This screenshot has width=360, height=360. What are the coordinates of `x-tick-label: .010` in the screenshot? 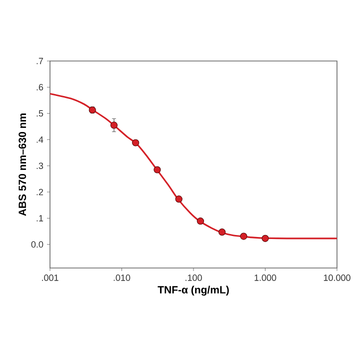 It's located at (122, 277).